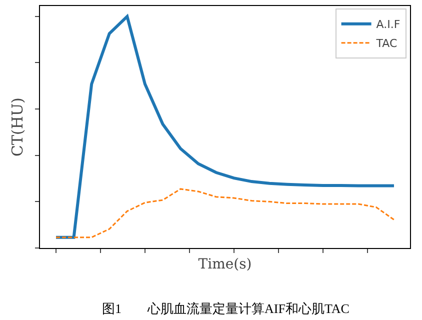 The width and height of the screenshot is (422, 320). Describe the element at coordinates (386, 43) in the screenshot. I see `legend-label: TAC` at that location.